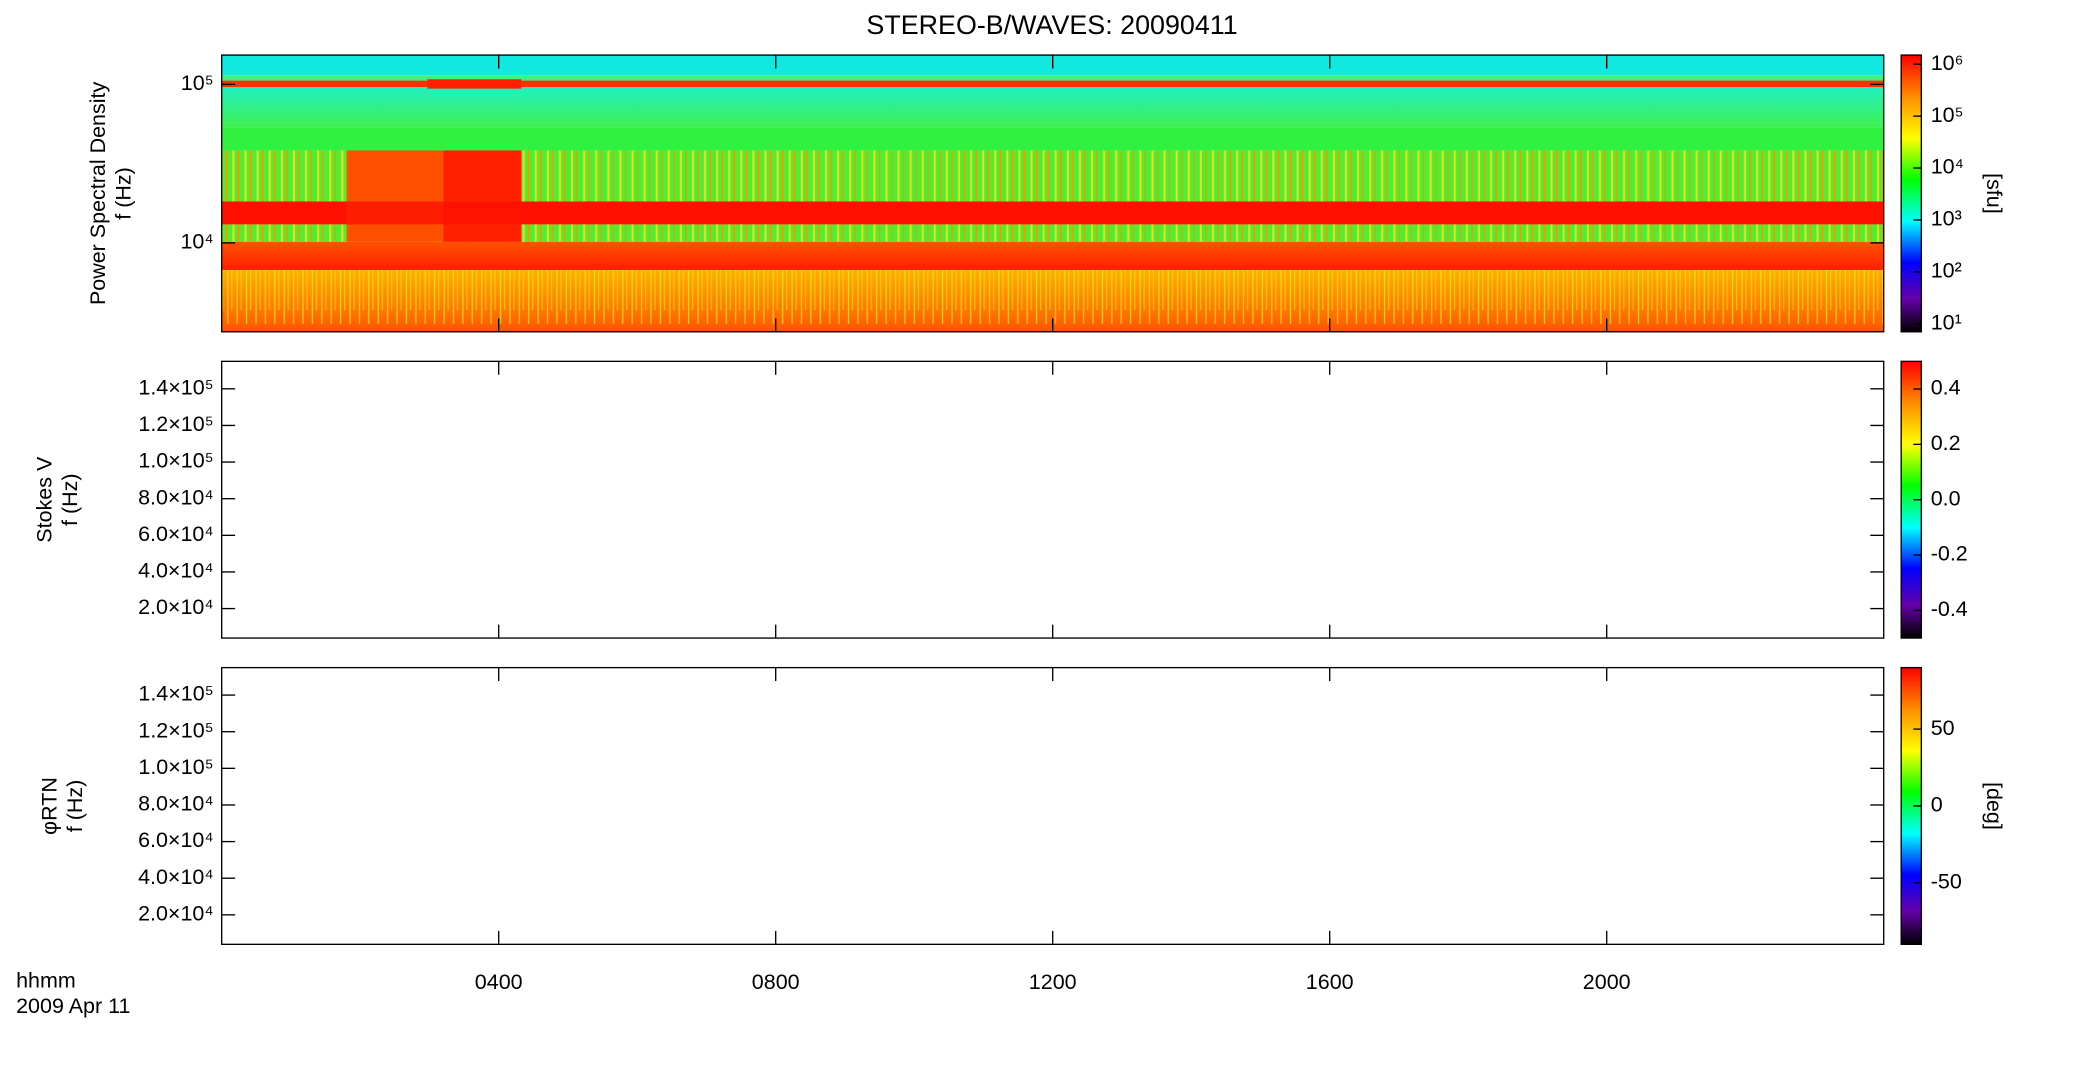  I want to click on colorbar-tick-label: 10⁶, so click(1947, 63).